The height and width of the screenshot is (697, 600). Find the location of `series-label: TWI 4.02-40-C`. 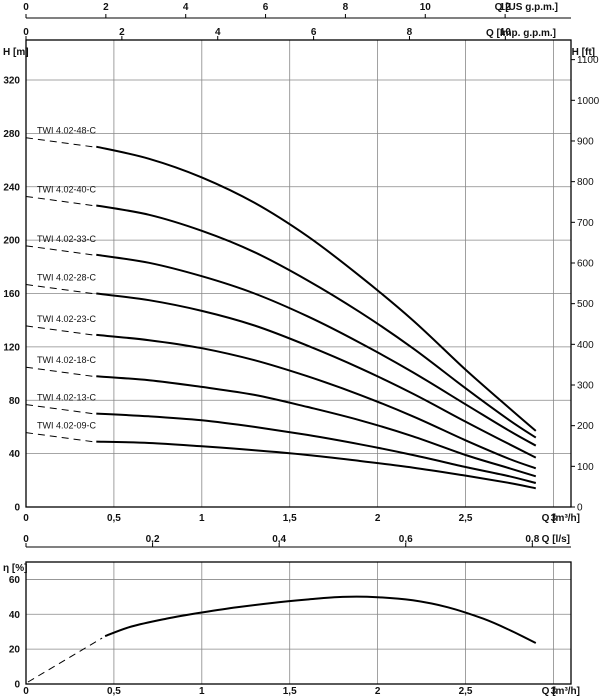

series-label: TWI 4.02-40-C is located at coordinates (67, 189).